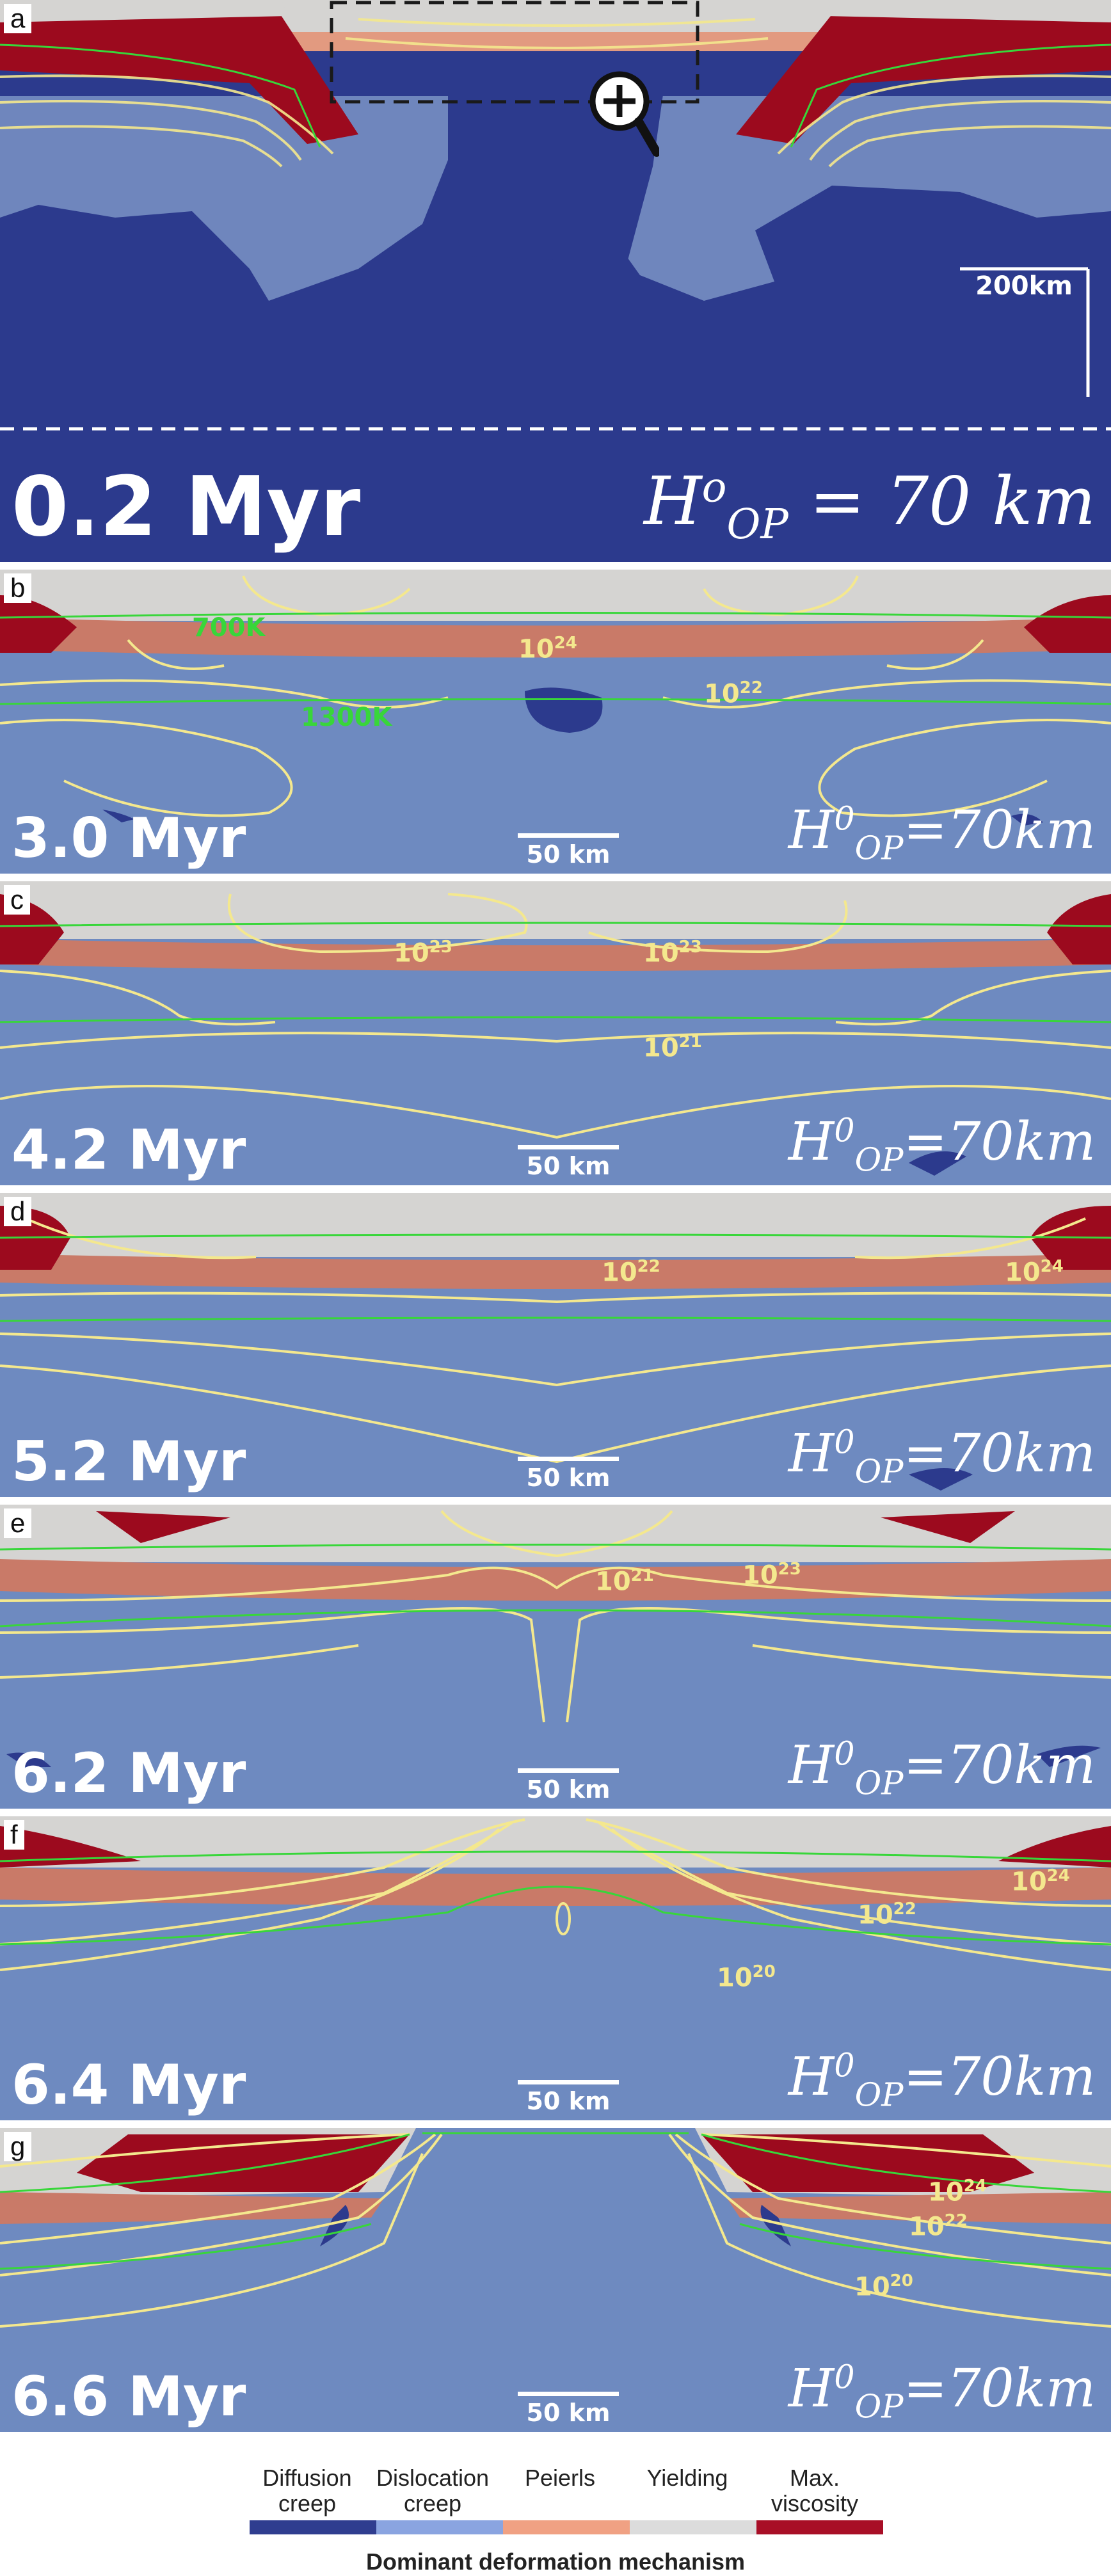 Image resolution: width=1111 pixels, height=2576 pixels. I want to click on panel-g-field, so click(555, 2280).